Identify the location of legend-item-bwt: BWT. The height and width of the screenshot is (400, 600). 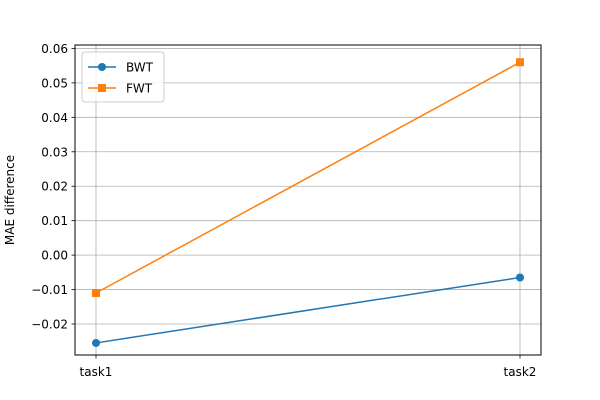
(121, 68).